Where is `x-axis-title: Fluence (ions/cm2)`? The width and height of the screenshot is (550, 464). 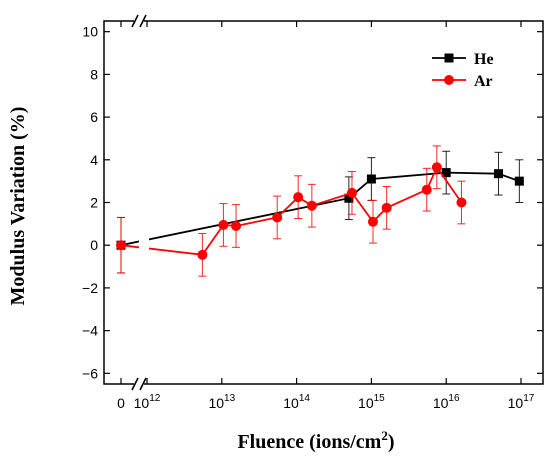 x-axis-title: Fluence (ions/cm2) is located at coordinates (315, 440).